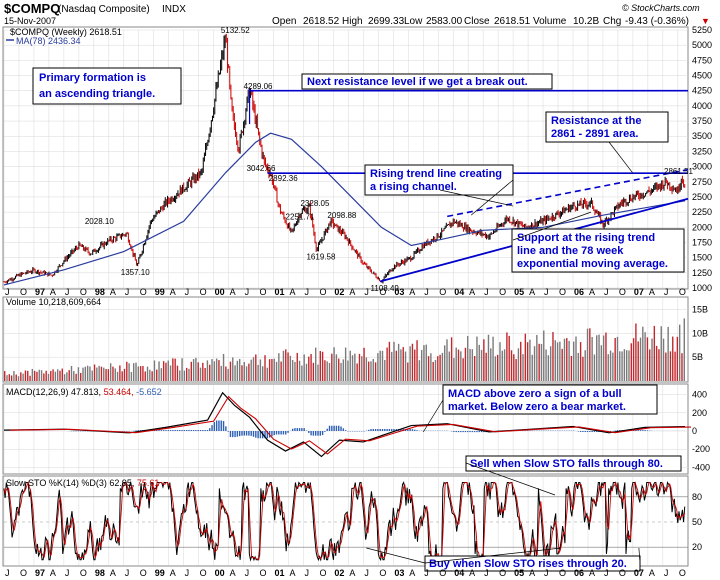 The height and width of the screenshot is (580, 720). What do you see at coordinates (386, 21) in the screenshot?
I see `high-value: 2699.33` at bounding box center [386, 21].